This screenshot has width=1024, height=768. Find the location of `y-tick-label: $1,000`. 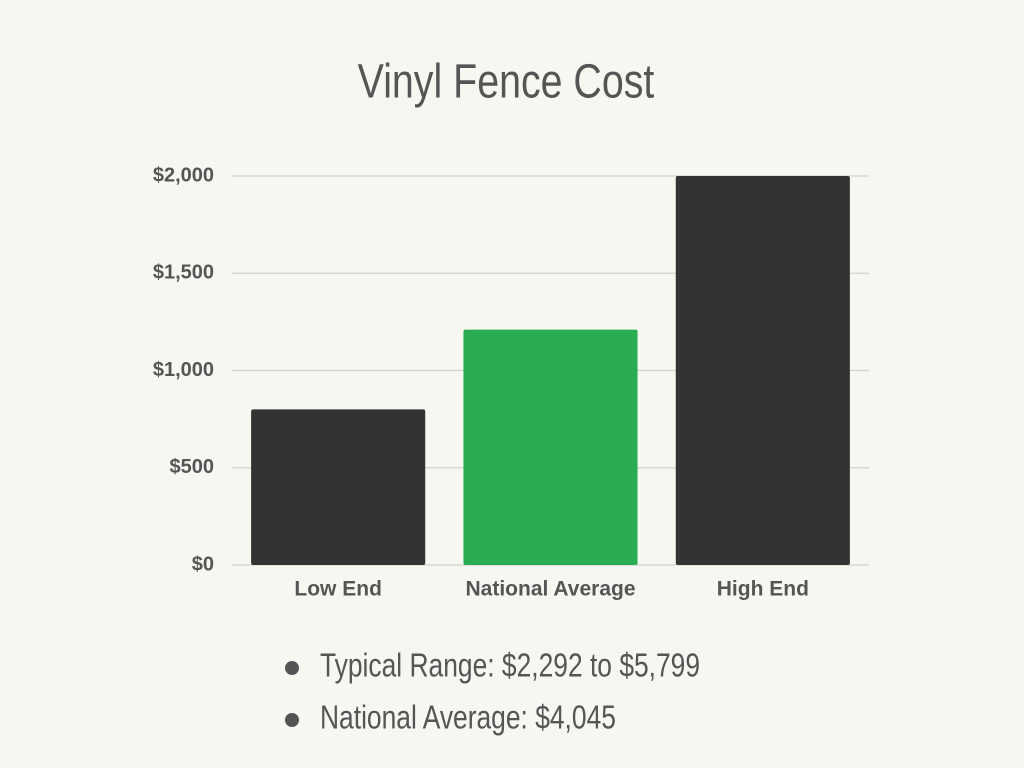

y-tick-label: $1,000 is located at coordinates (183, 370).